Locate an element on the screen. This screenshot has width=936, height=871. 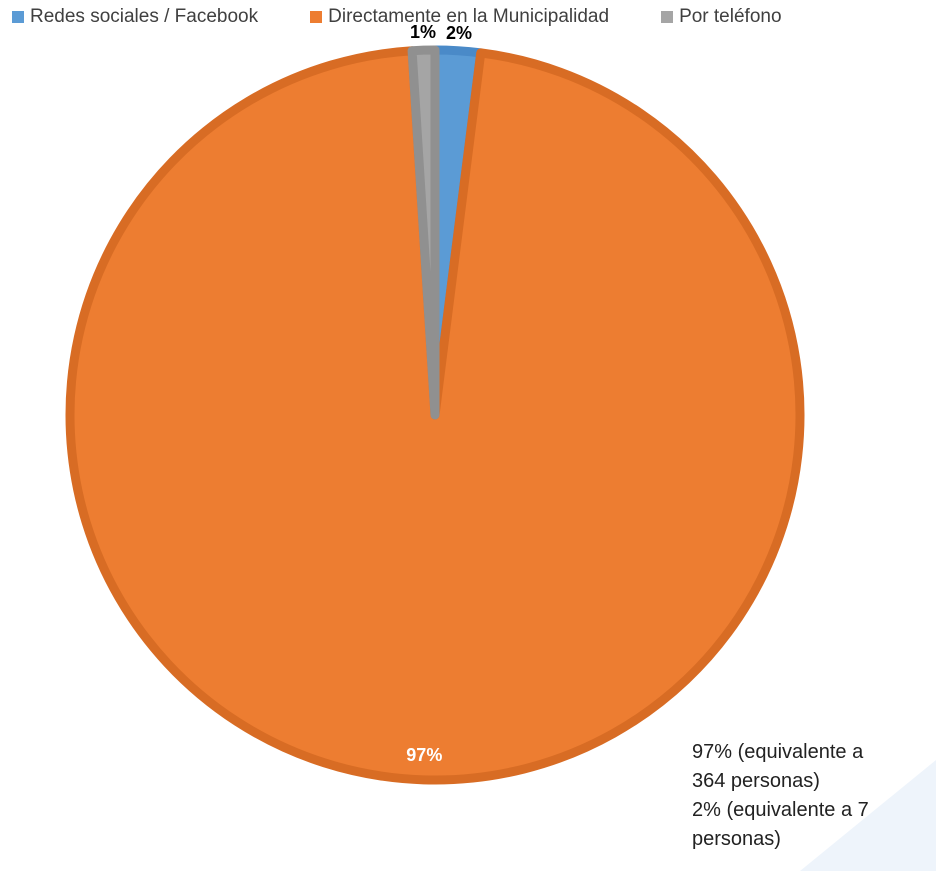
legend-item-telefono: Por teléfono is located at coordinates (721, 17).